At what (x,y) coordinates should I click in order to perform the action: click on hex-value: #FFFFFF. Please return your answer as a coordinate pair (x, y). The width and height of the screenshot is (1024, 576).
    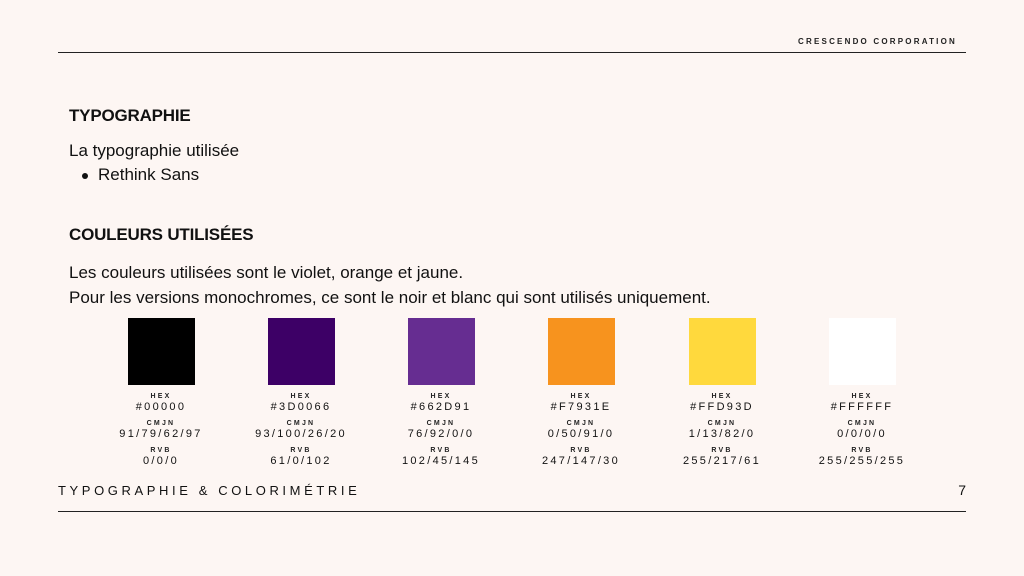
    Looking at the image, I should click on (862, 407).